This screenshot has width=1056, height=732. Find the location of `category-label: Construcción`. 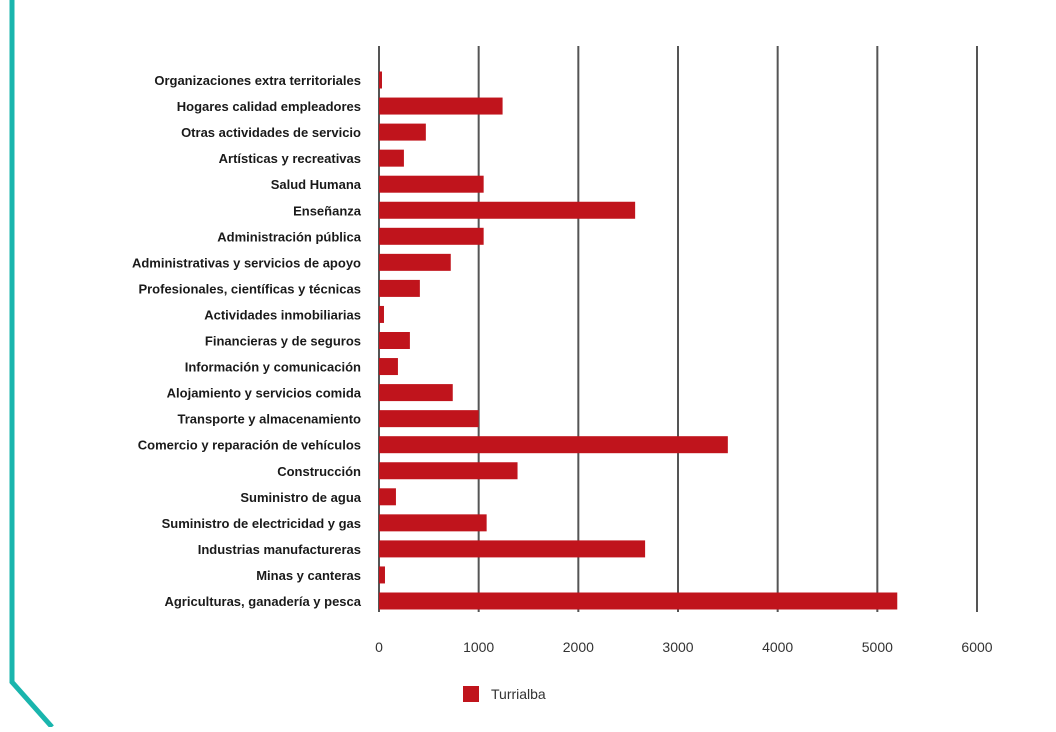

category-label: Construcción is located at coordinates (319, 471).